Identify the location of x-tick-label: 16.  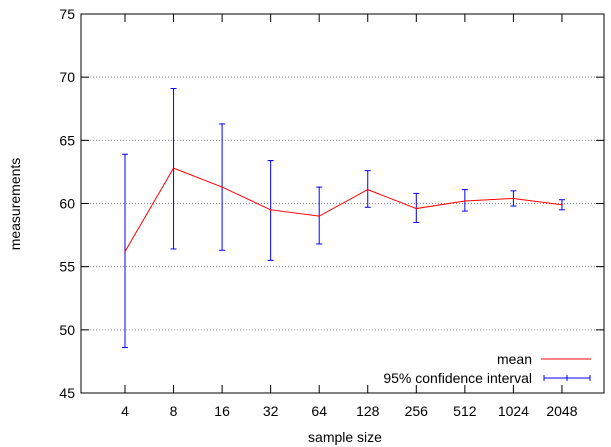
(222, 411).